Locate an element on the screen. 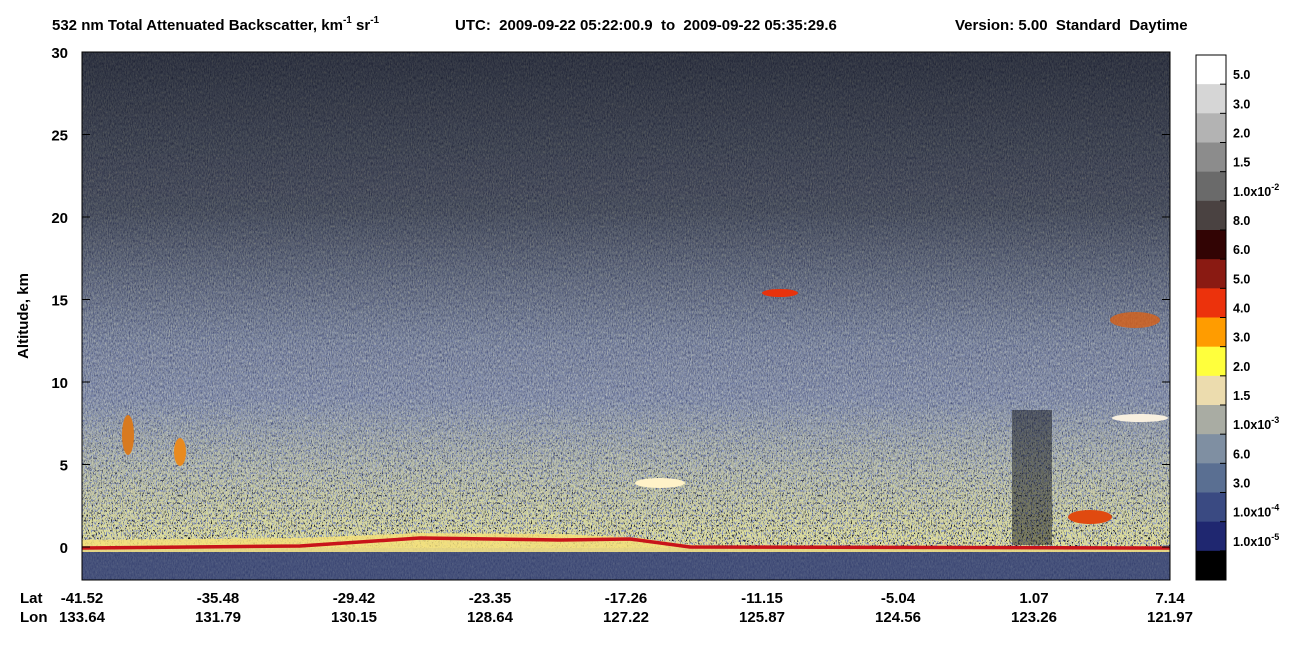 The width and height of the screenshot is (1300, 672). colorbar-label: 8.0 is located at coordinates (1241, 221).